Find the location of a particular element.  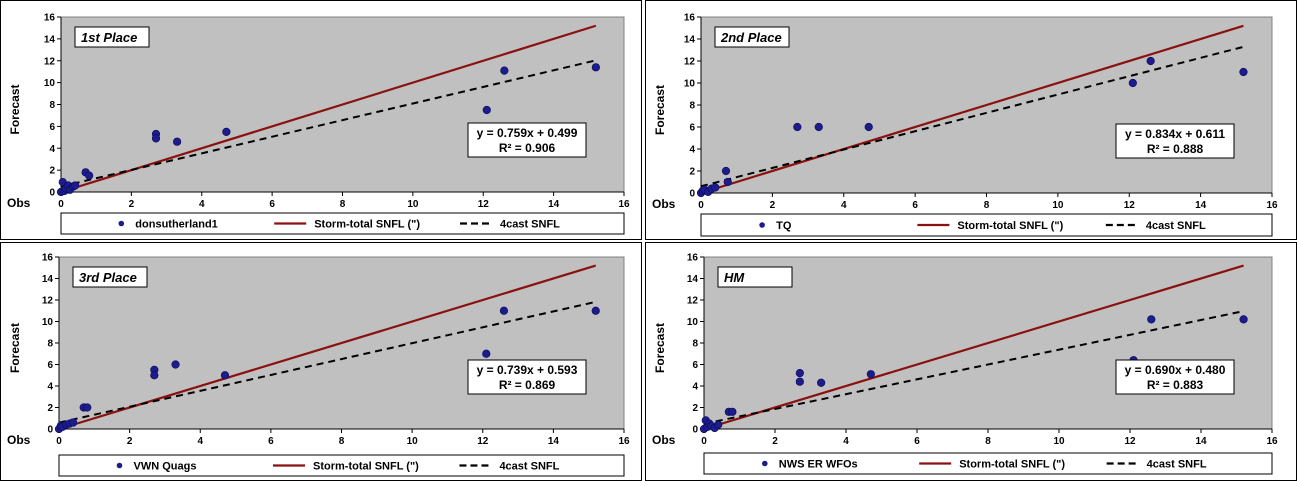

chart-title: HM is located at coordinates (734, 277).